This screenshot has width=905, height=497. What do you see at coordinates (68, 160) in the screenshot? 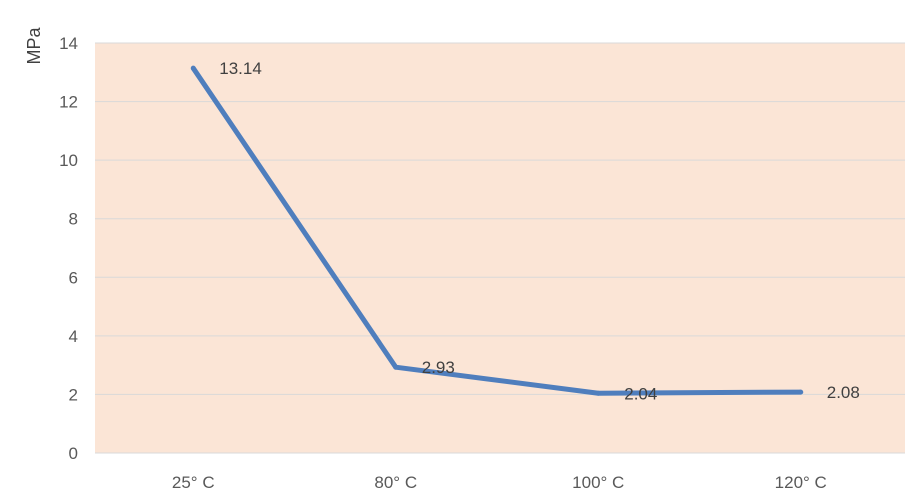
I see `y-tick-label: 10` at bounding box center [68, 160].